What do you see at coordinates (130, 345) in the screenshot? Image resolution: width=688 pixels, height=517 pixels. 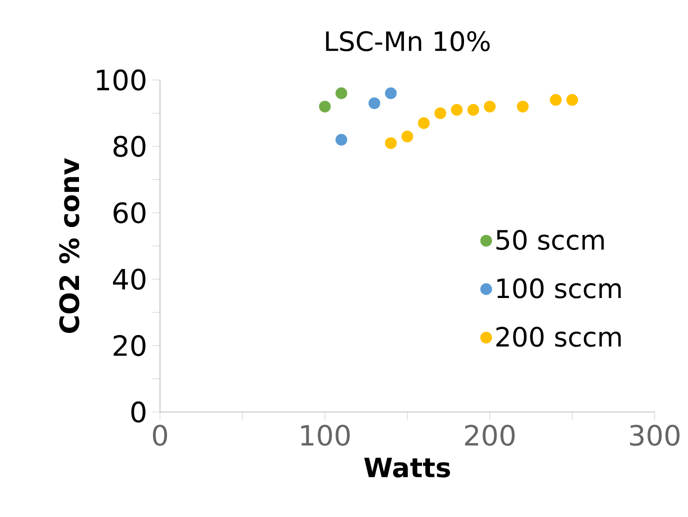 I see `y-tick-label: 20` at bounding box center [130, 345].